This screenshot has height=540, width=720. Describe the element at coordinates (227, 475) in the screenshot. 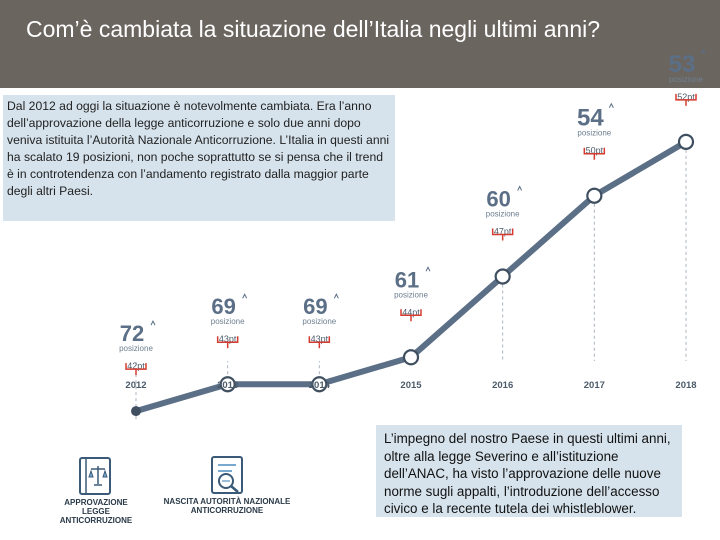

I see `document-magnifier-icon` at that location.